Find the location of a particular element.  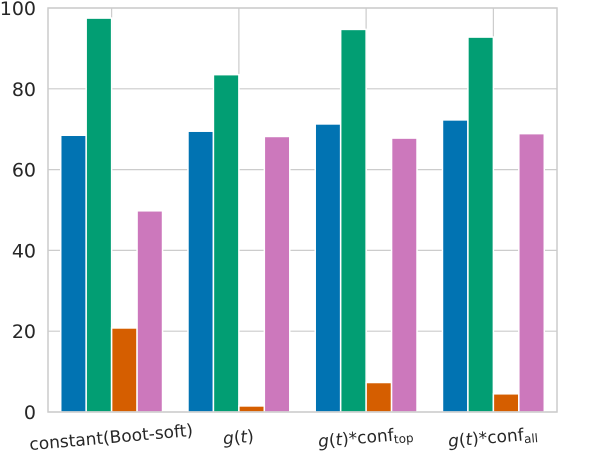

bar-series2-cat2 is located at coordinates (226, 243).